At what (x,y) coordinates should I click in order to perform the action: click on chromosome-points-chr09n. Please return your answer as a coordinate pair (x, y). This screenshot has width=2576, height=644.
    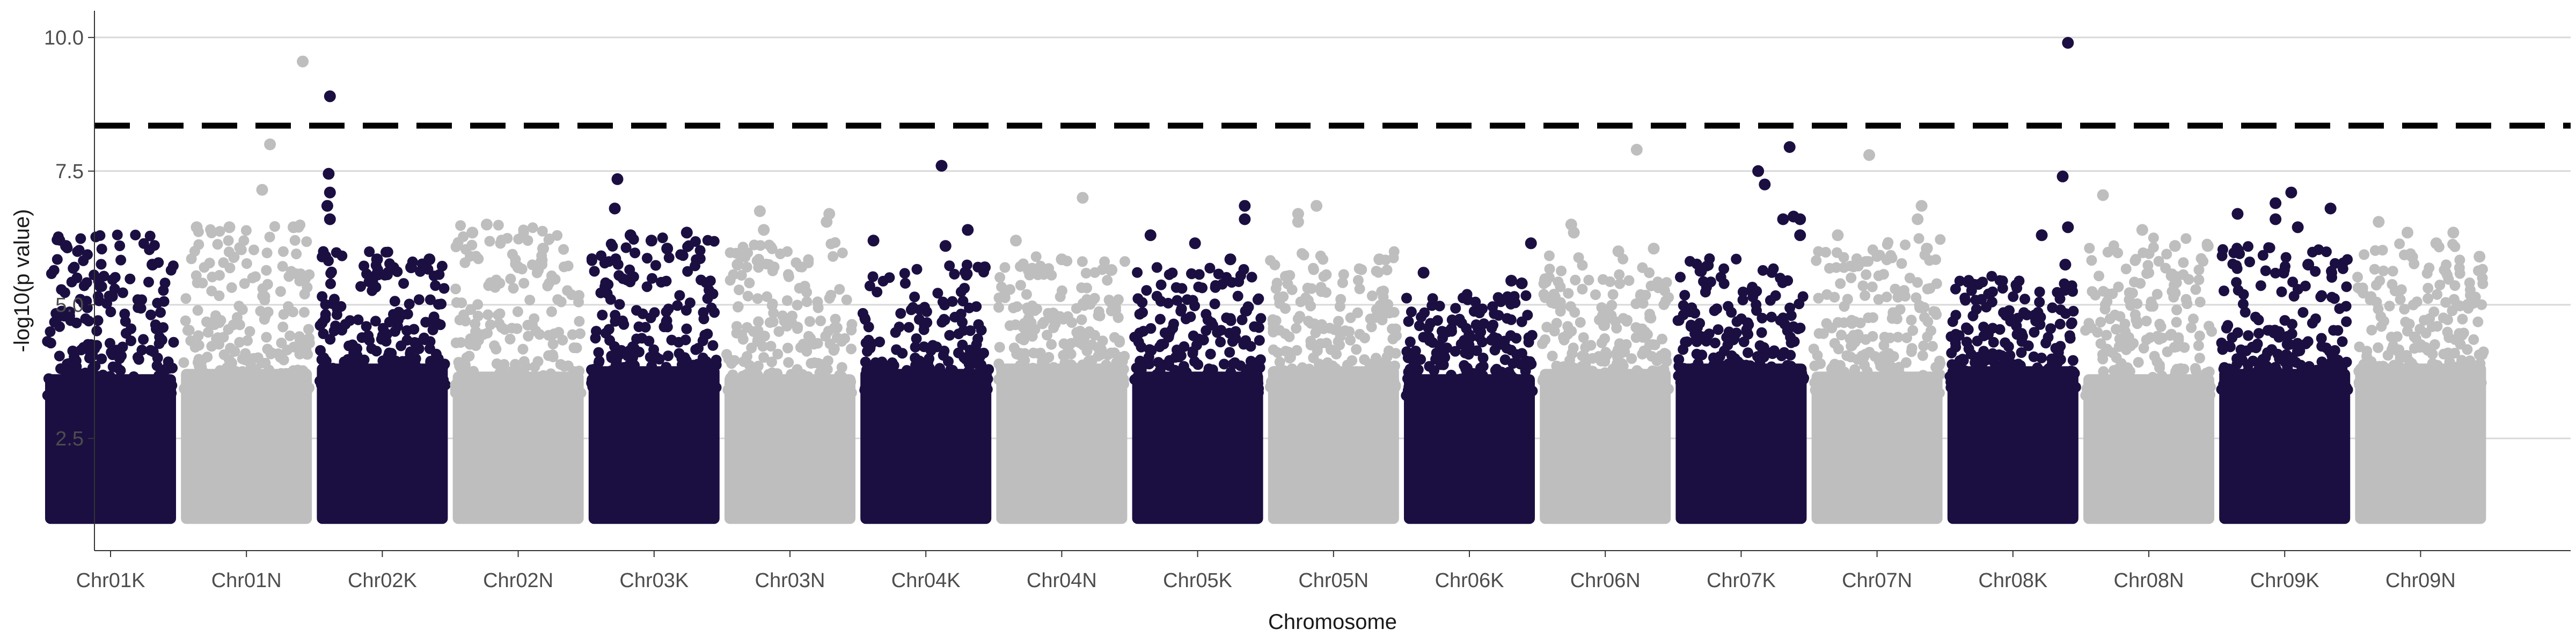
    Looking at the image, I should click on (2420, 370).